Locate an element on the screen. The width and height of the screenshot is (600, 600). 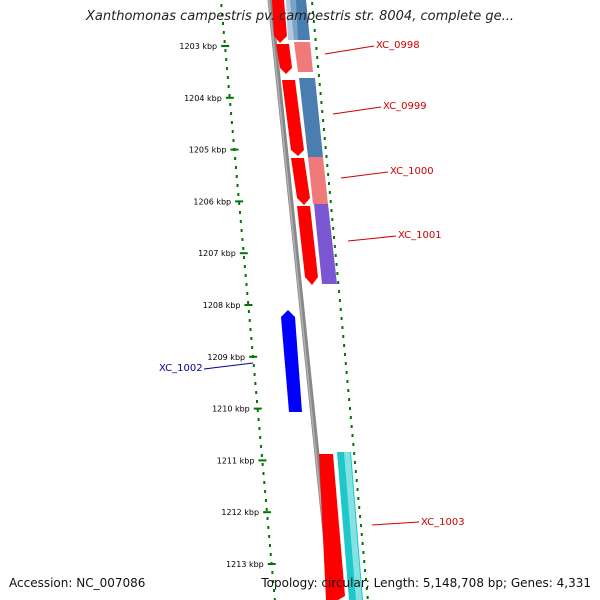
gene-label-xc-1003: XC_1003 is located at coordinates (443, 522).